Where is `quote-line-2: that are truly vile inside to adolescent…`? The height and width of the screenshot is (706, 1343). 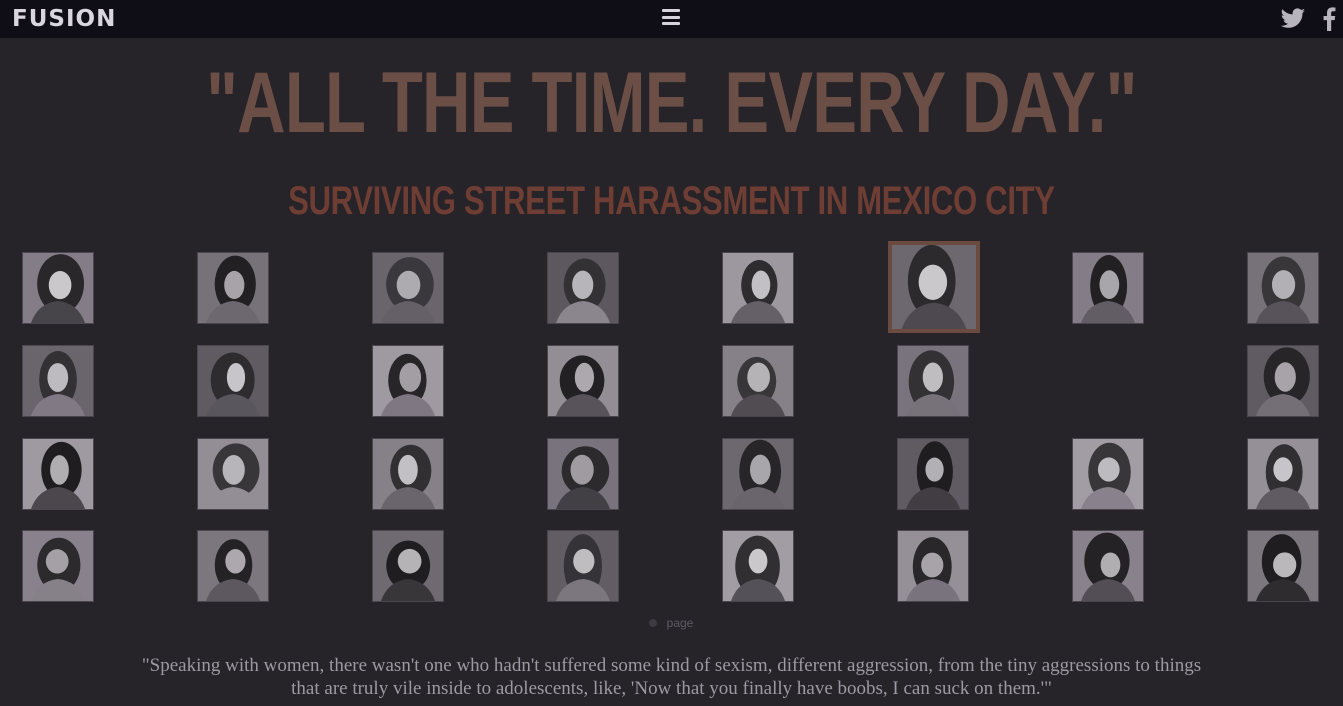
quote-line-2: that are truly vile inside to adolescent… is located at coordinates (671, 688).